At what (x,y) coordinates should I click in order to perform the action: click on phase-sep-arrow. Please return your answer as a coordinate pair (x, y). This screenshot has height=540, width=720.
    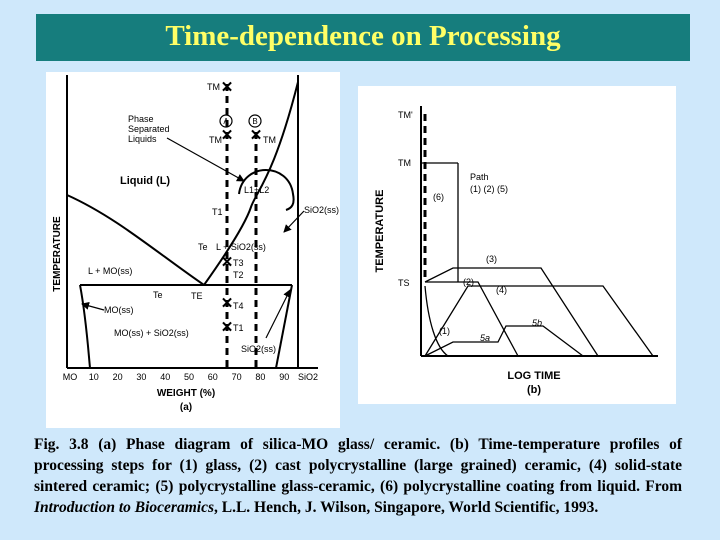
    Looking at the image, I should click on (205, 159).